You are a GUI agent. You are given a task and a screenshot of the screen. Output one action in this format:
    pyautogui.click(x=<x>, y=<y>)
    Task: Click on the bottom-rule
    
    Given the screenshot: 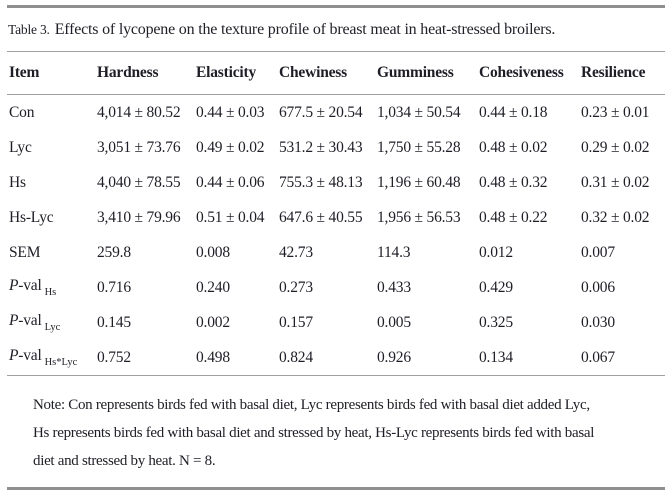 What is the action you would take?
    pyautogui.click(x=336, y=488)
    